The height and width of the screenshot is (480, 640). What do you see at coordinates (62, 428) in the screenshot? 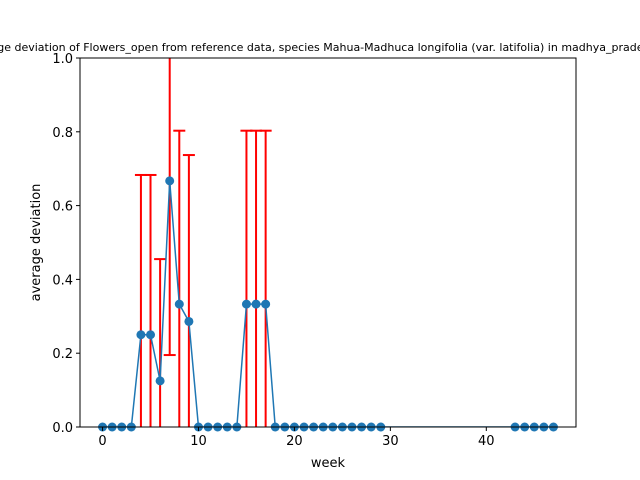
I see `y-tick-label: 0.0` at bounding box center [62, 428].